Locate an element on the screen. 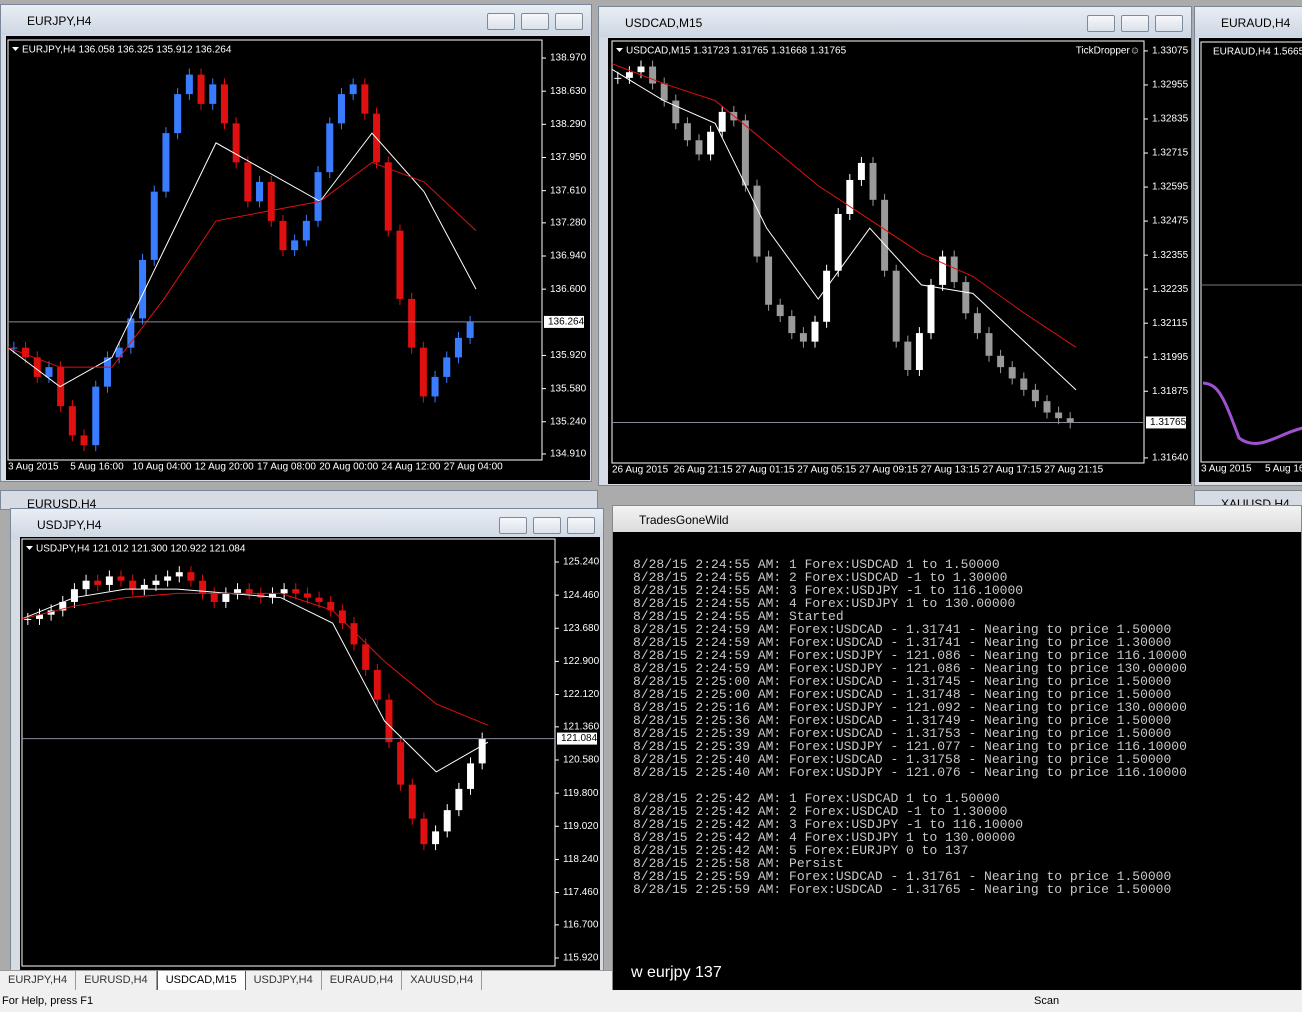 This screenshot has height=1012, width=1302. tab: EURUSD,H4 is located at coordinates (116, 981).